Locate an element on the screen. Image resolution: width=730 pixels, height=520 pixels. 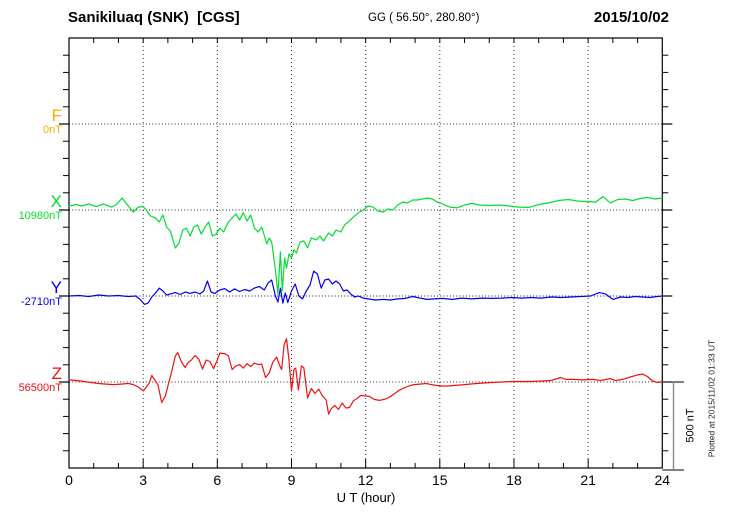
channel-letter-y: Y is located at coordinates (56, 287).